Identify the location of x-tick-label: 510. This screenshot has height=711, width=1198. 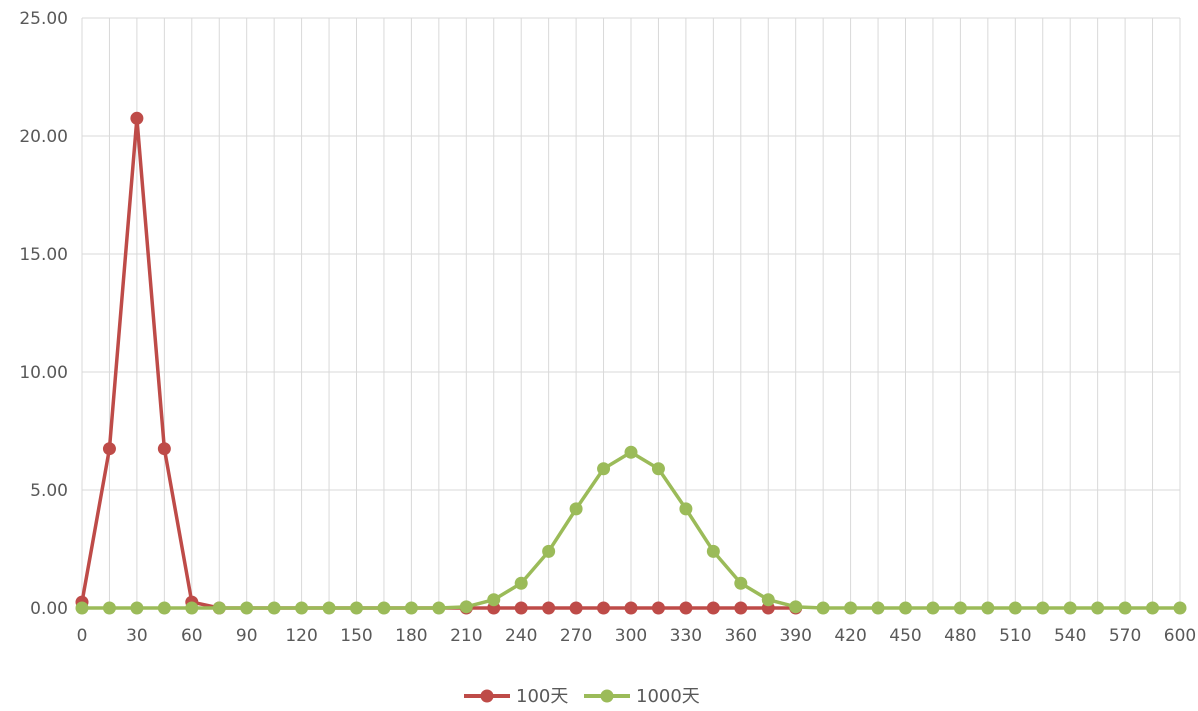
(1015, 636).